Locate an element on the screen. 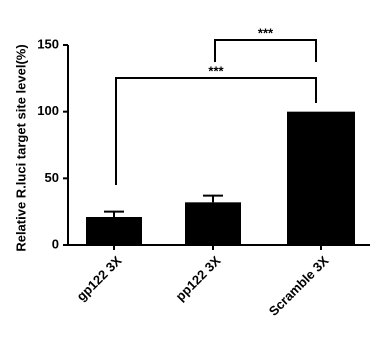 This screenshot has width=381, height=346. x-tick-label: Scramble 3X is located at coordinates (299, 286).